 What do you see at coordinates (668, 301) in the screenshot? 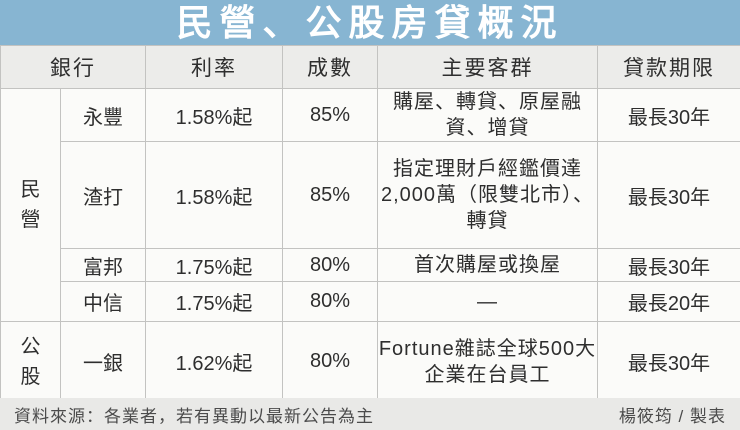
I see `term-cell: 最長20年` at bounding box center [668, 301].